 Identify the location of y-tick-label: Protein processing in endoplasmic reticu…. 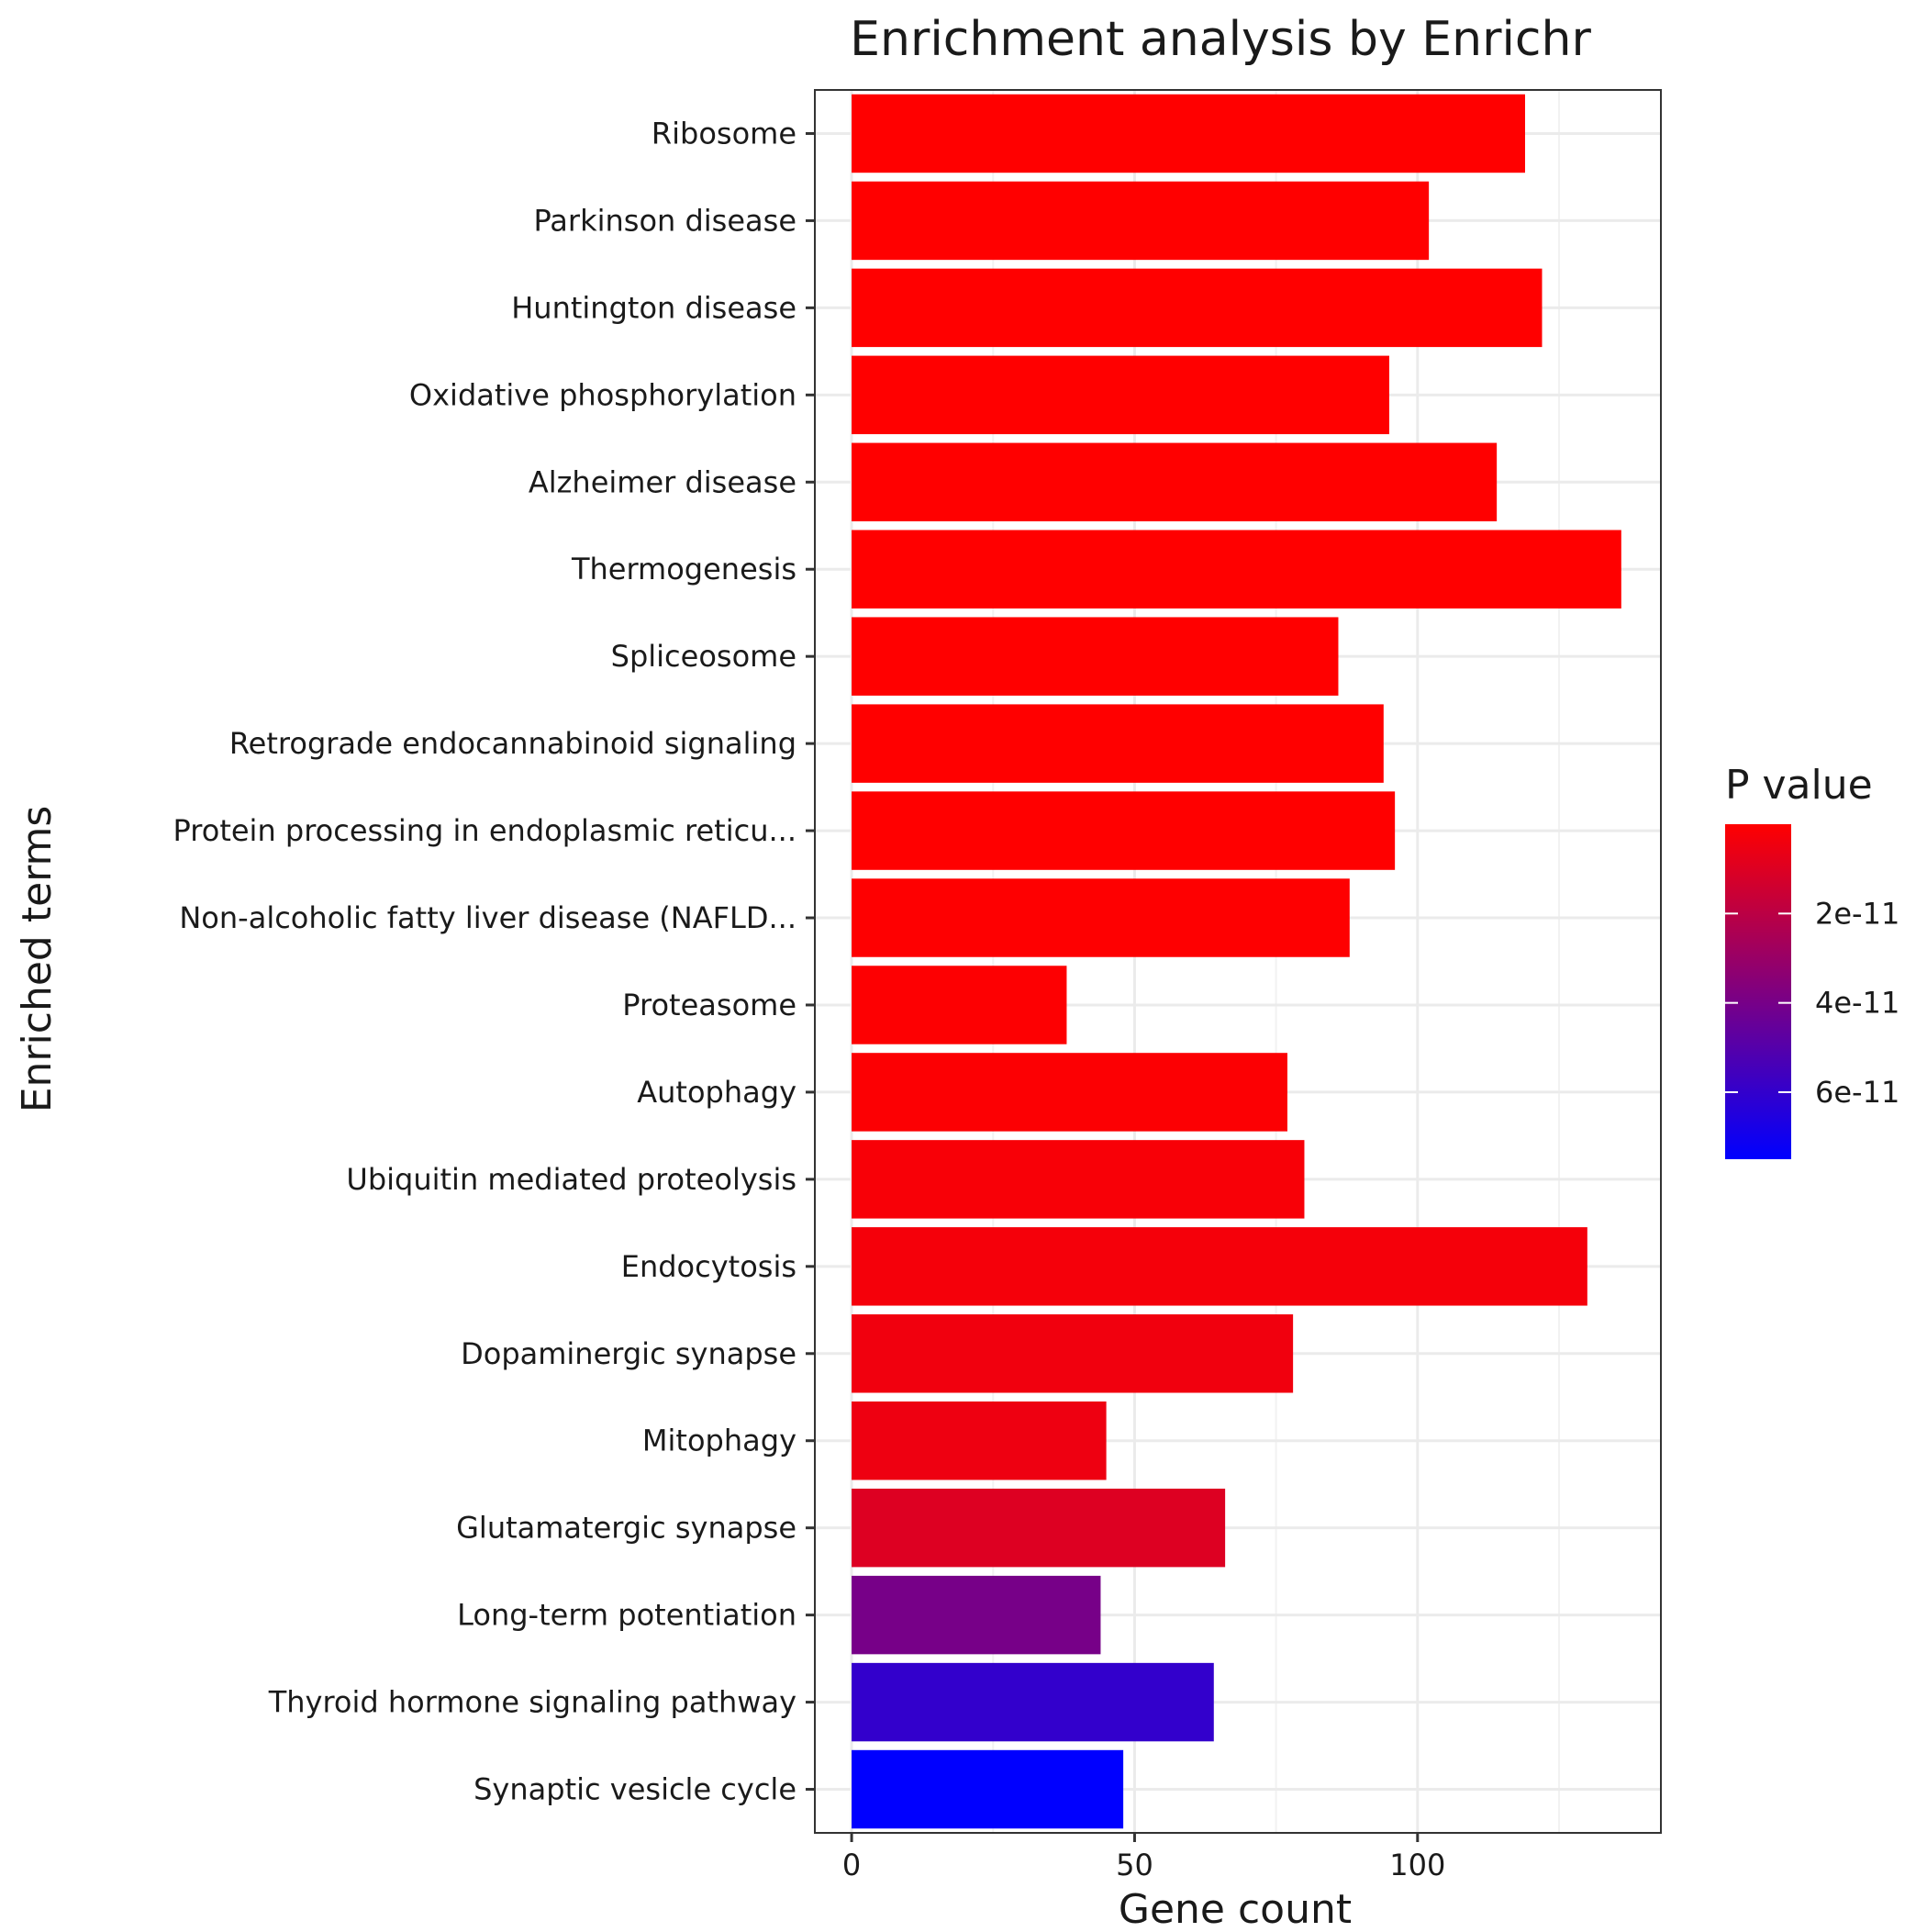
(485, 830).